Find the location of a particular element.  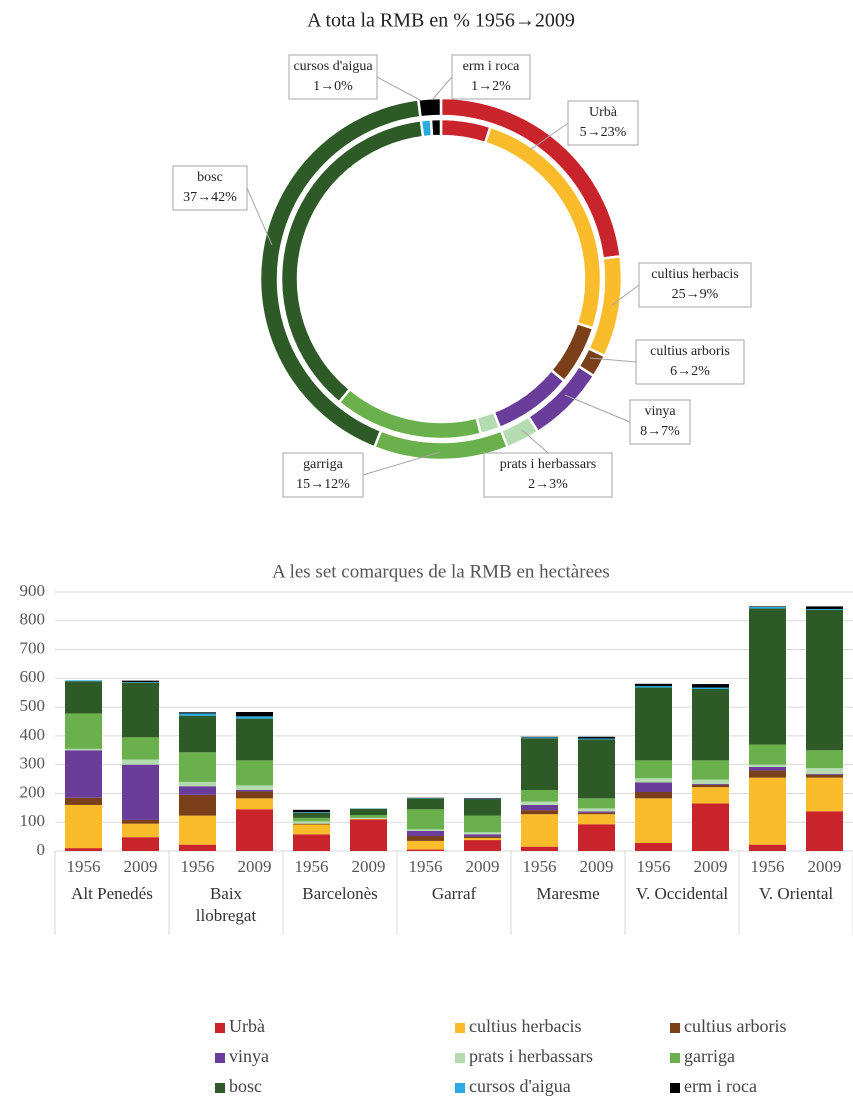

legend-label: erm i roca is located at coordinates (720, 1086).